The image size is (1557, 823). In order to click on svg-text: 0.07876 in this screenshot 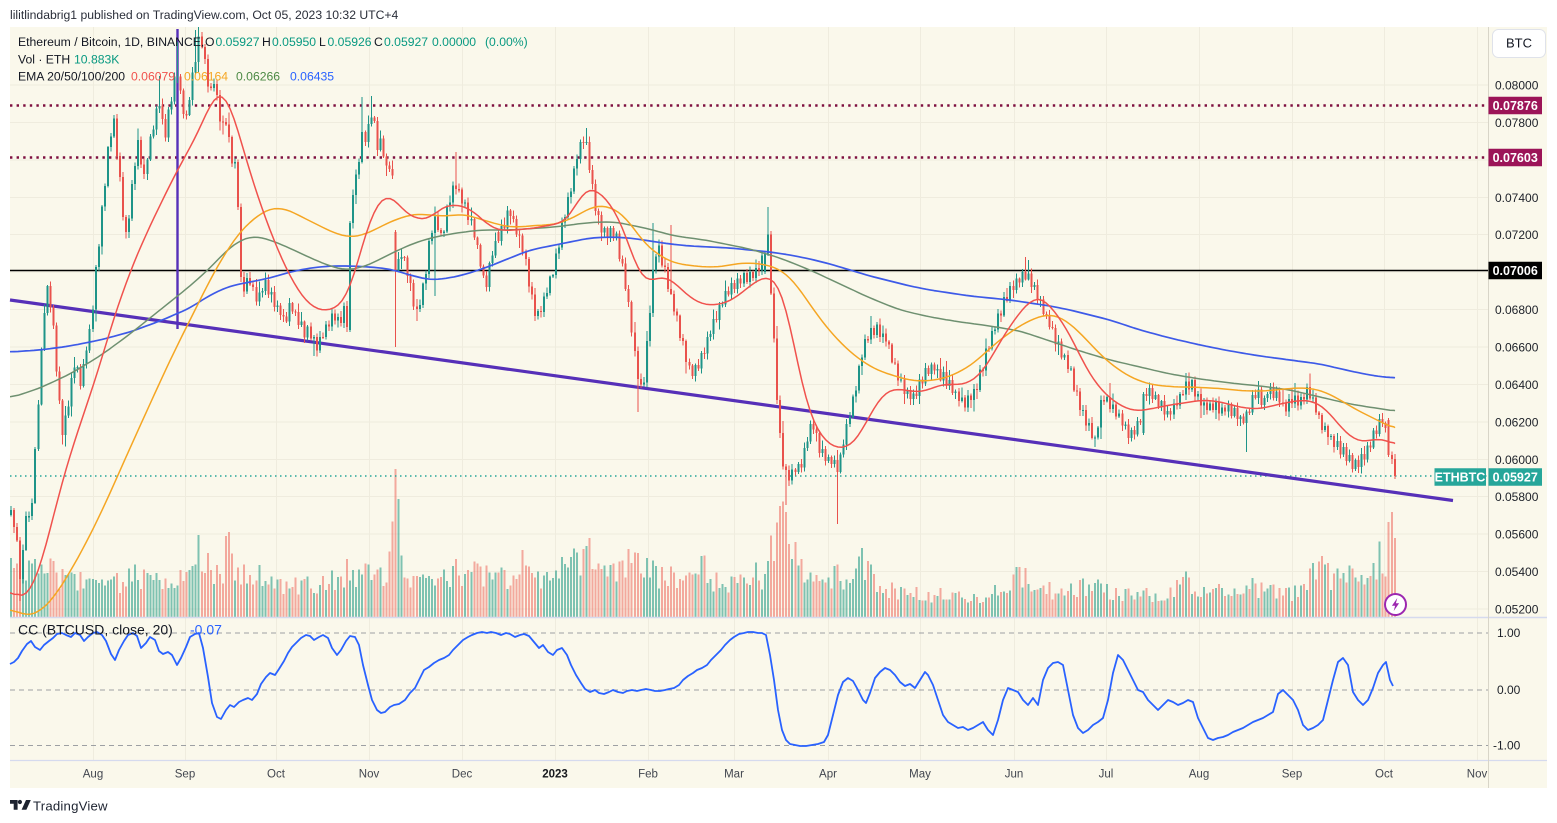, I will do `click(1515, 106)`.